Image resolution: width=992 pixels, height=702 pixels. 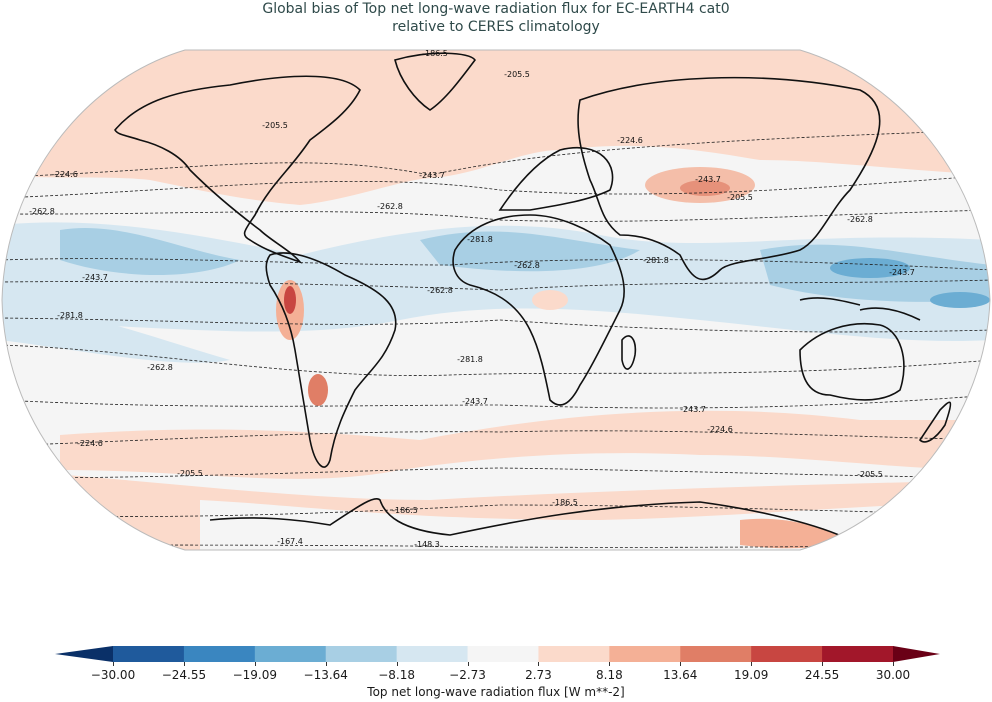 I want to click on colorbar-tick-label: 24.55, so click(x=822, y=675).